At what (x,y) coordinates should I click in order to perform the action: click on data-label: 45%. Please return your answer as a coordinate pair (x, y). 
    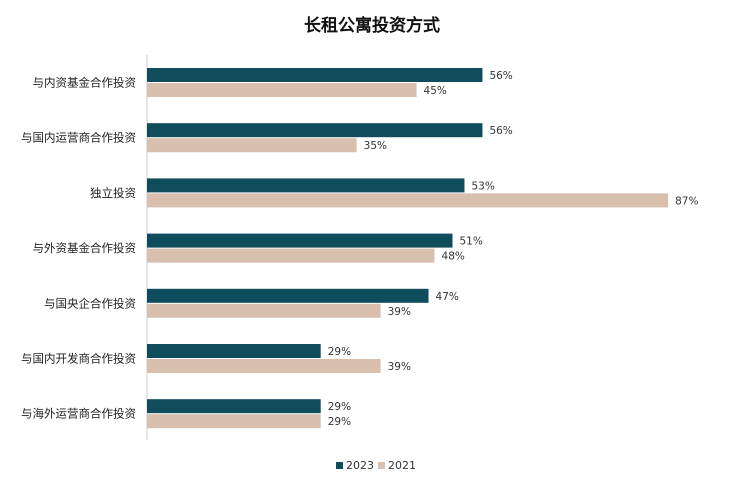
    Looking at the image, I should click on (435, 91).